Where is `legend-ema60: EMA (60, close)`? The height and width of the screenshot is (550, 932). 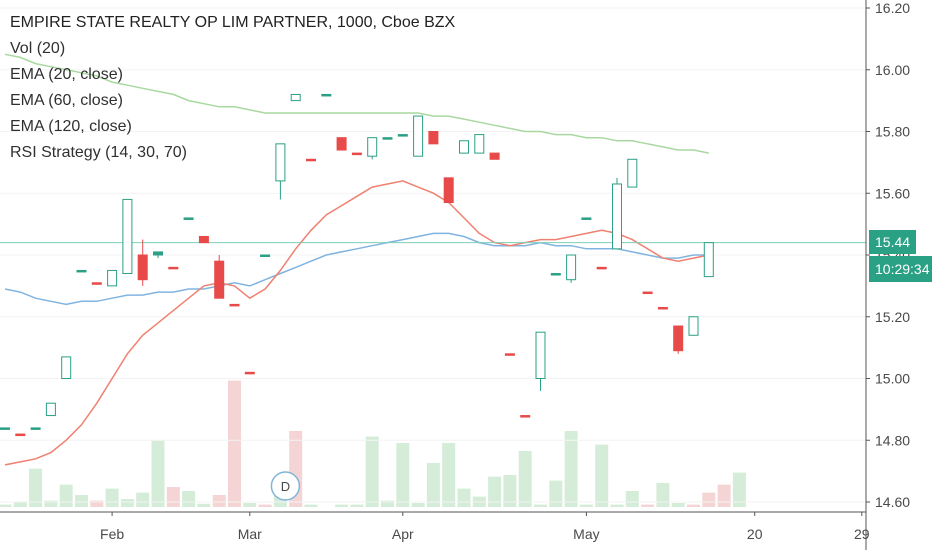 legend-ema60: EMA (60, close) is located at coordinates (66, 100).